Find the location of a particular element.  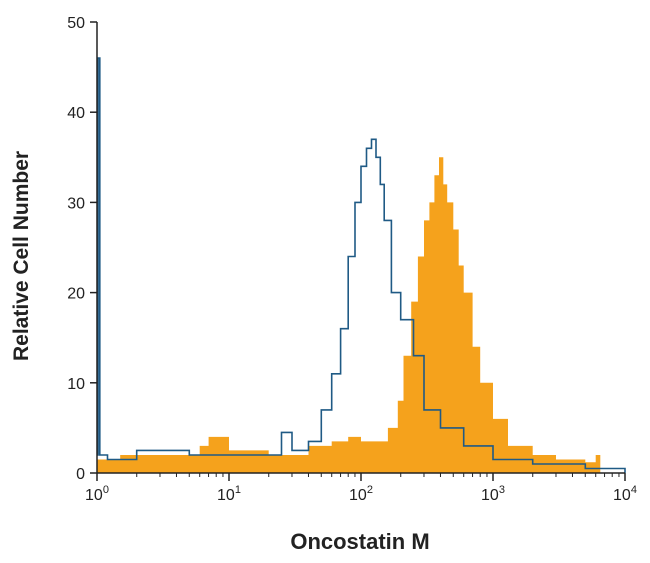

x-tick-label: 10³ is located at coordinates (493, 494).